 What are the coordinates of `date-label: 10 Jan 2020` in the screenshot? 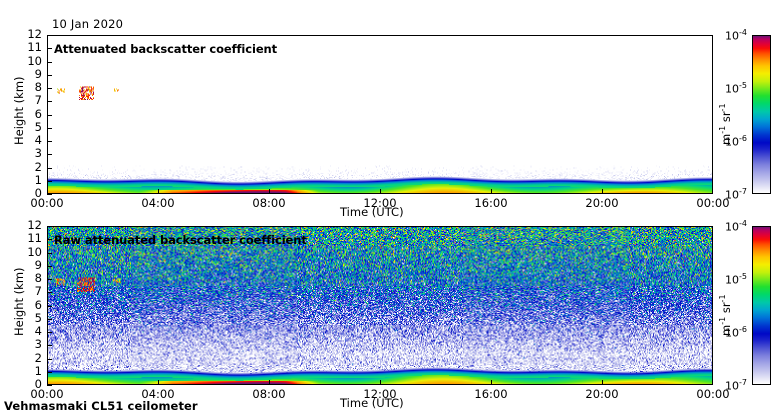 It's located at (88, 24).